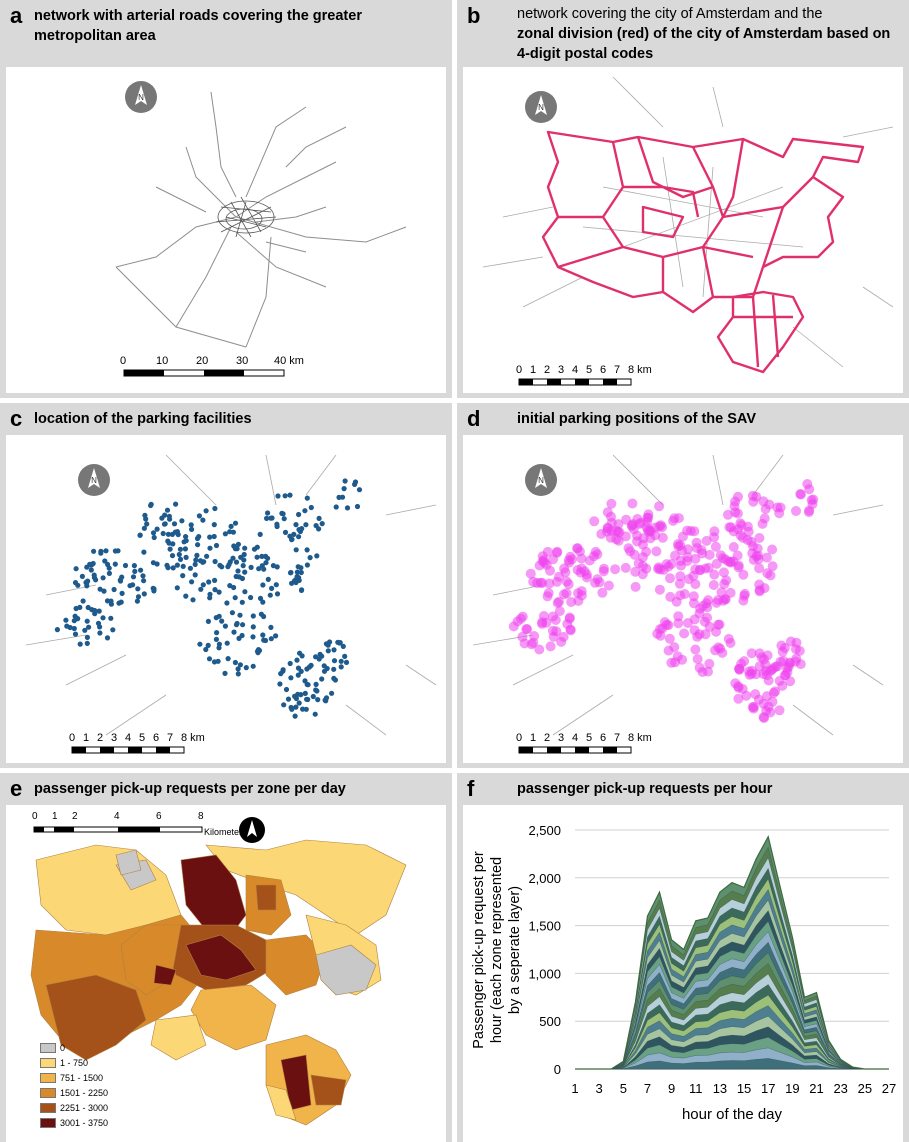  Describe the element at coordinates (683, 599) in the screenshot. I see `sav-initial-positions-map: N 0 1 2 3 4 5 6 7 8 km` at that location.